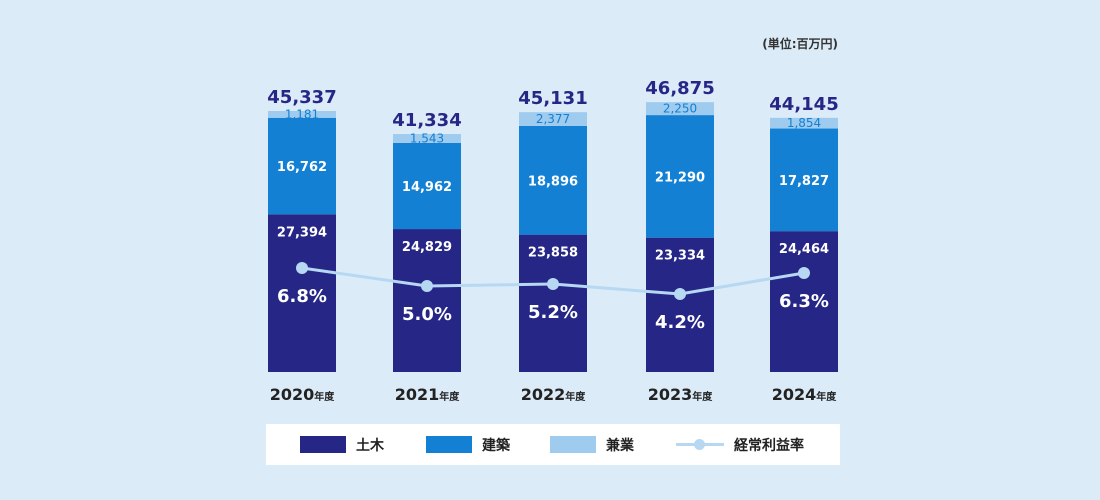 The width and height of the screenshot is (1100, 500). I want to click on legend-item-doboku: 土木, so click(342, 444).